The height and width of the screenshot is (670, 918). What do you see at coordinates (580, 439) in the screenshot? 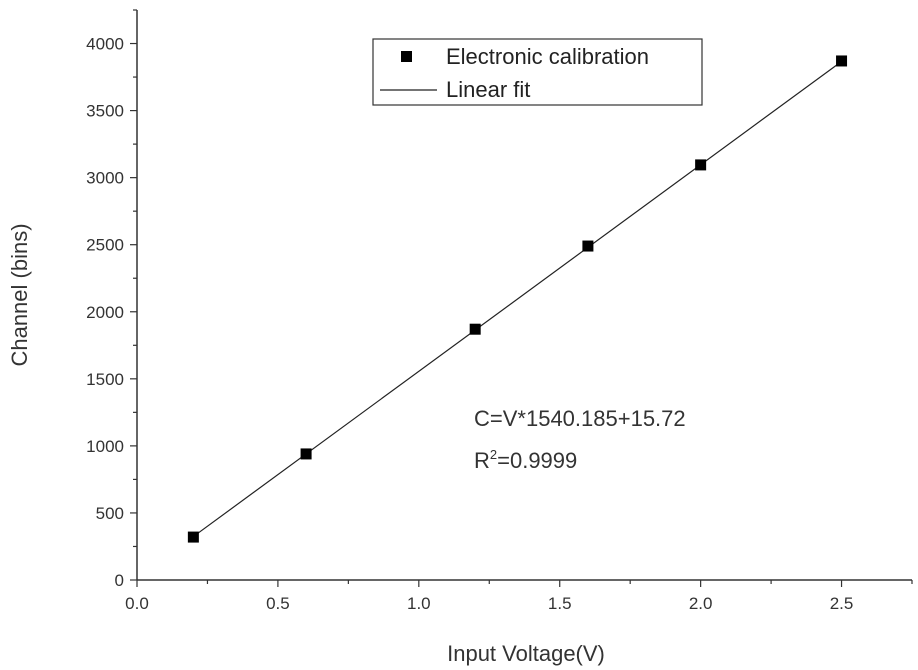
I see `fit-annotation: C=V*1540.185+15.72 R2=0.9999` at bounding box center [580, 439].